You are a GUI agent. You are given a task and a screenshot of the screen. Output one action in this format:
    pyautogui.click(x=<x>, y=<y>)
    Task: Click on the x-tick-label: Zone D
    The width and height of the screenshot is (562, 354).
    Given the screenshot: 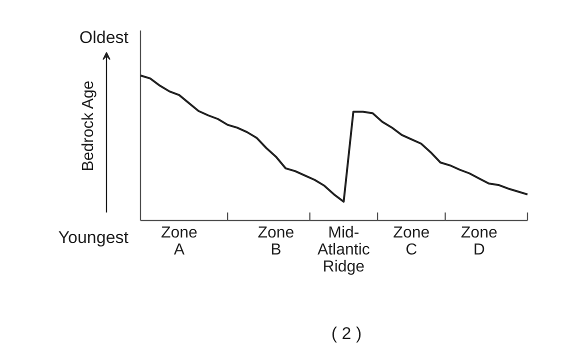 What is the action you would take?
    pyautogui.click(x=479, y=241)
    